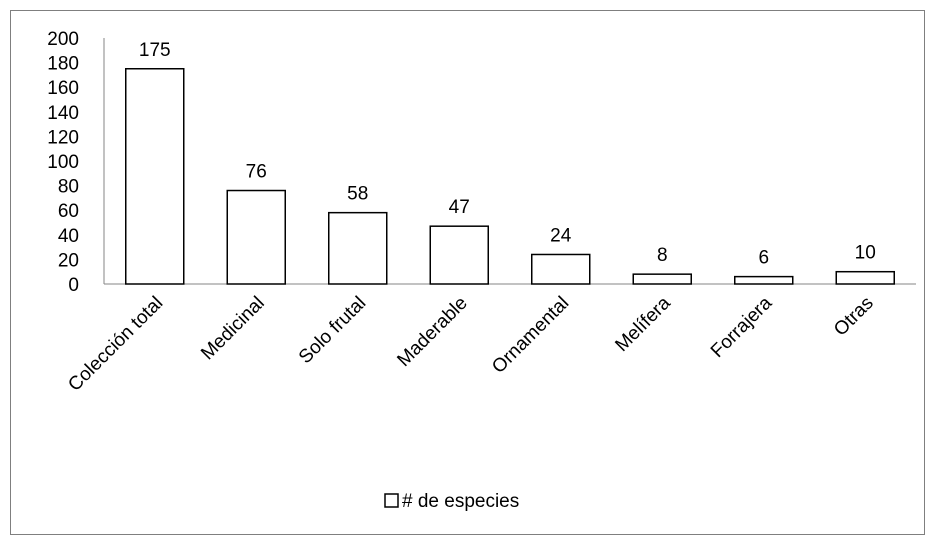 This screenshot has height=540, width=933. I want to click on y-tick-label: 140, so click(63, 113).